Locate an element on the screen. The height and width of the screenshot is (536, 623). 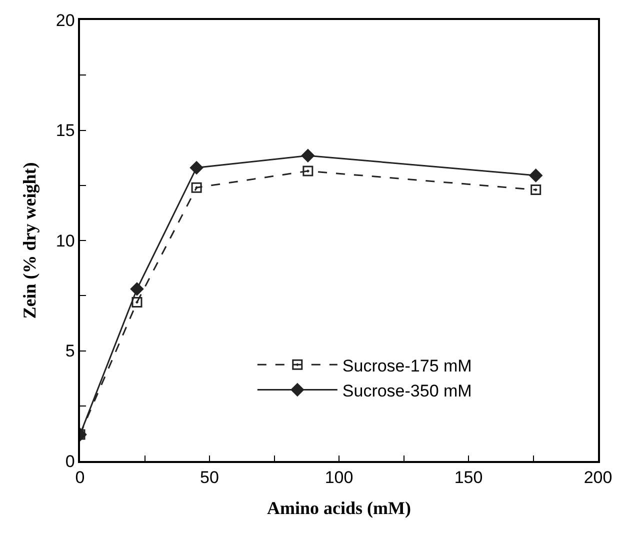
y-tick-label: 10 is located at coordinates (65, 240).